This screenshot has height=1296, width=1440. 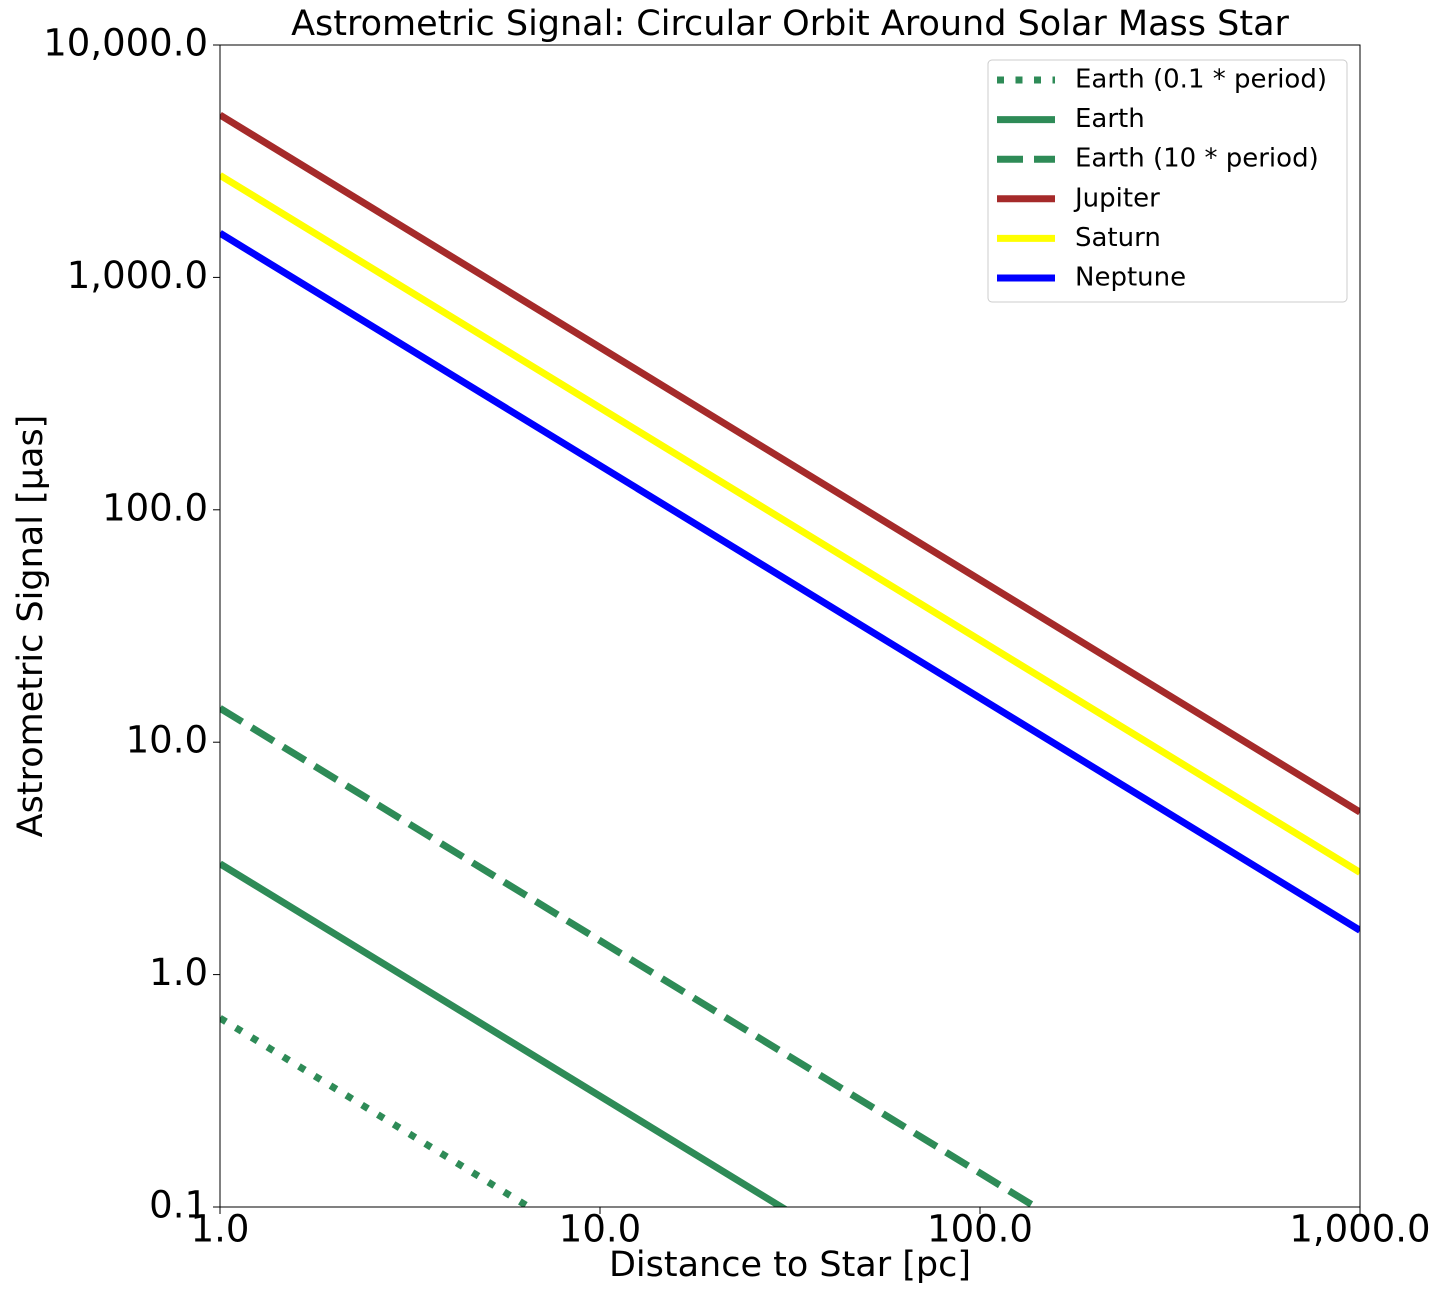 I want to click on legend-label: Earth (0.1 * period), so click(x=1201, y=80).